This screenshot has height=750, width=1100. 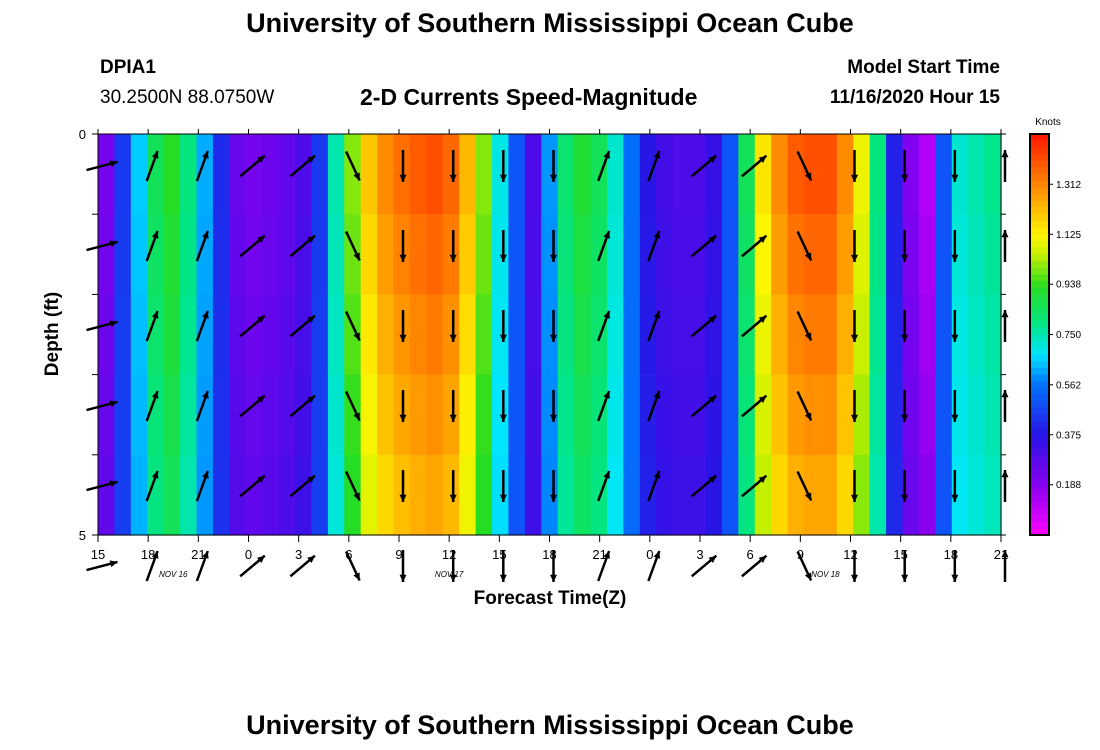 I want to click on x-tick-label: 6, so click(x=750, y=554).